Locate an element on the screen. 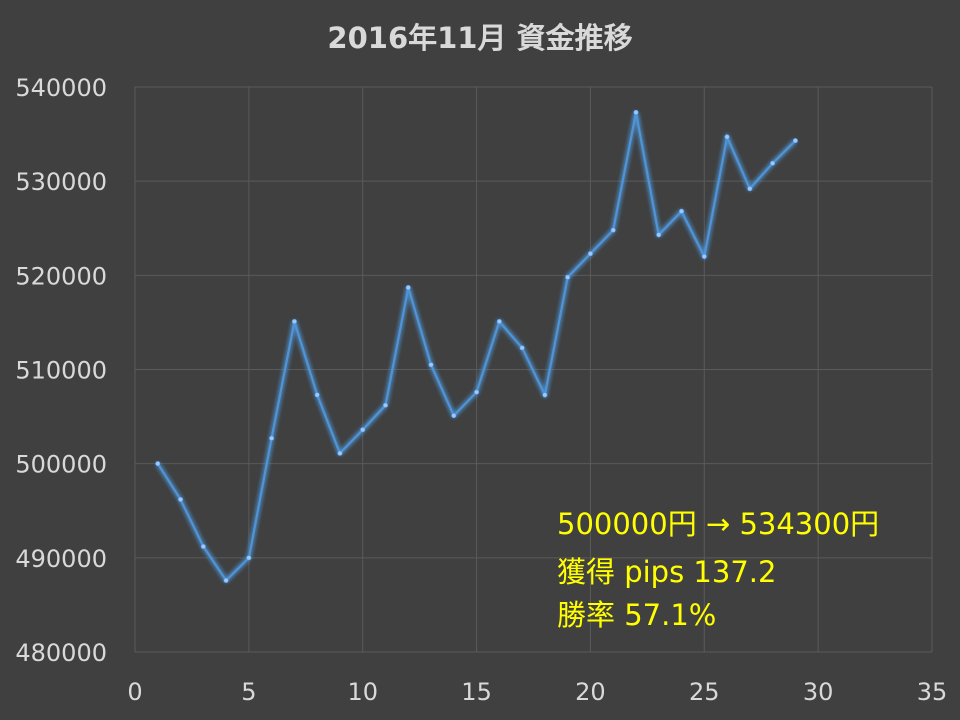 The width and height of the screenshot is (960, 720). x-axis-ticks: 0 5 10 15 20 25 30 35 is located at coordinates (537, 692).